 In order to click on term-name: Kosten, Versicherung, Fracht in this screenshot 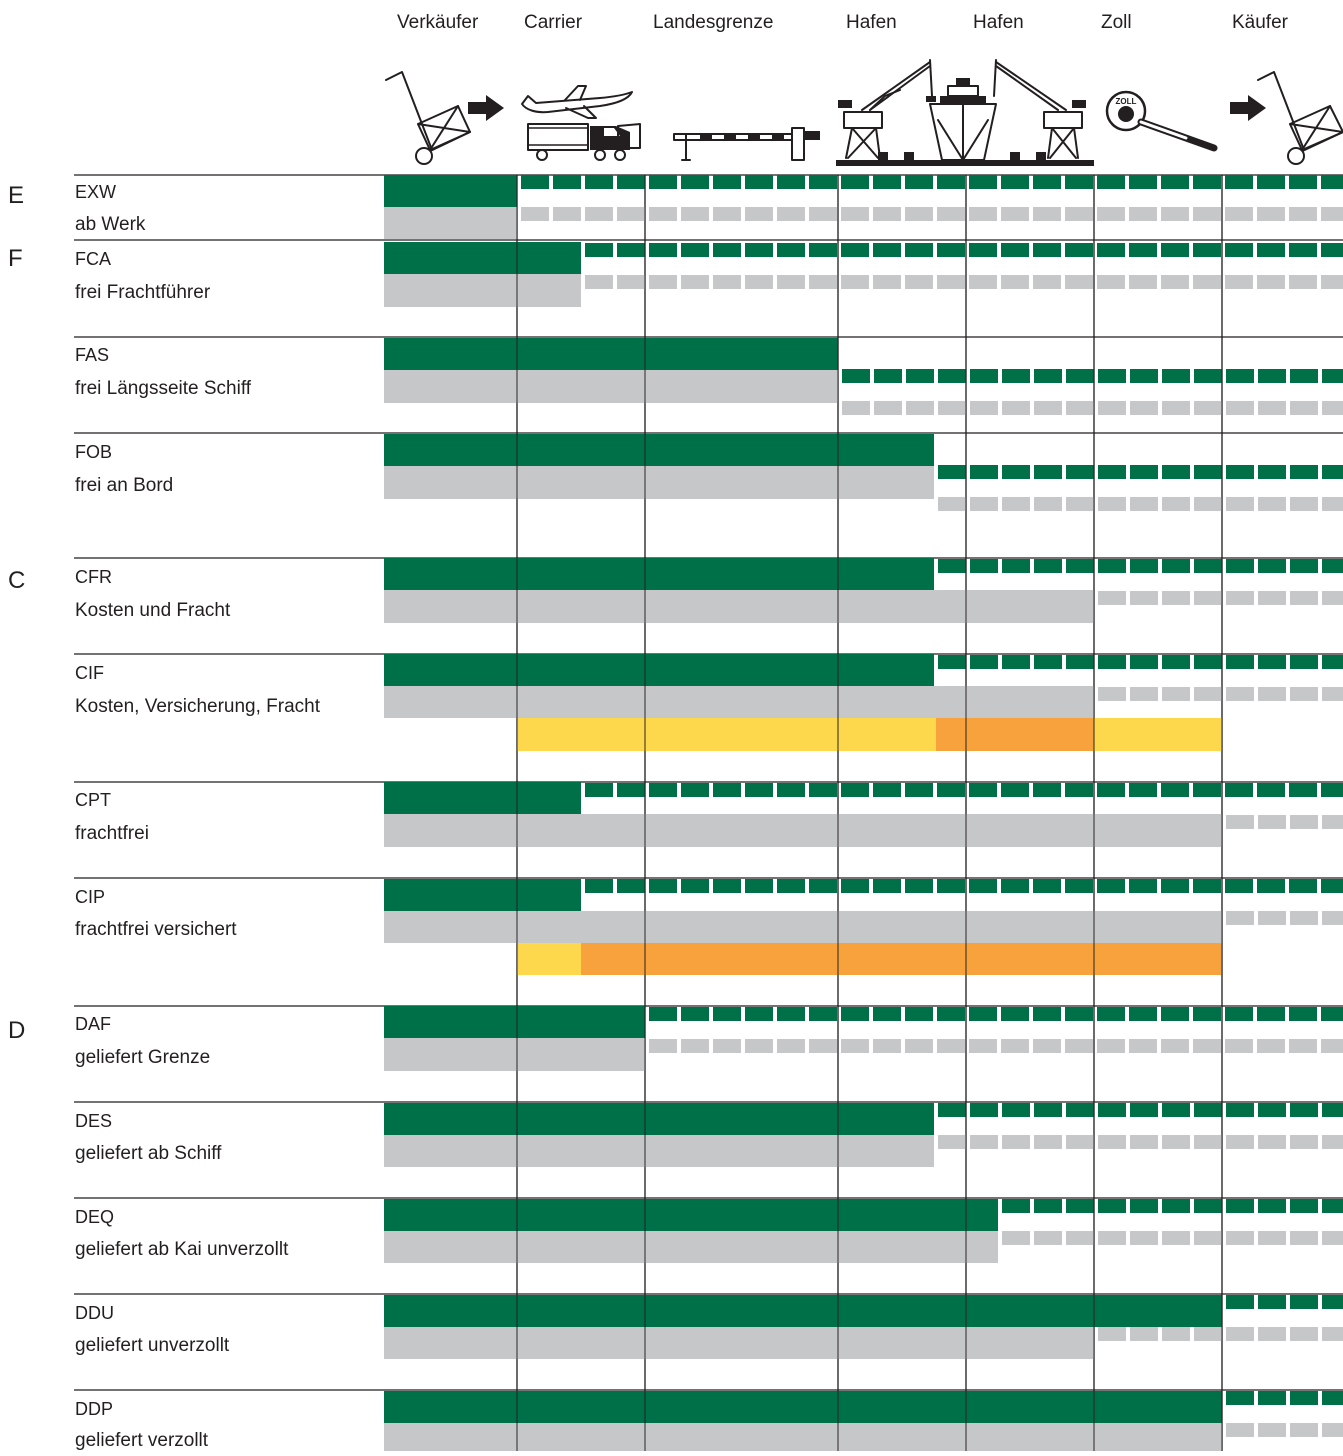, I will do `click(198, 706)`.